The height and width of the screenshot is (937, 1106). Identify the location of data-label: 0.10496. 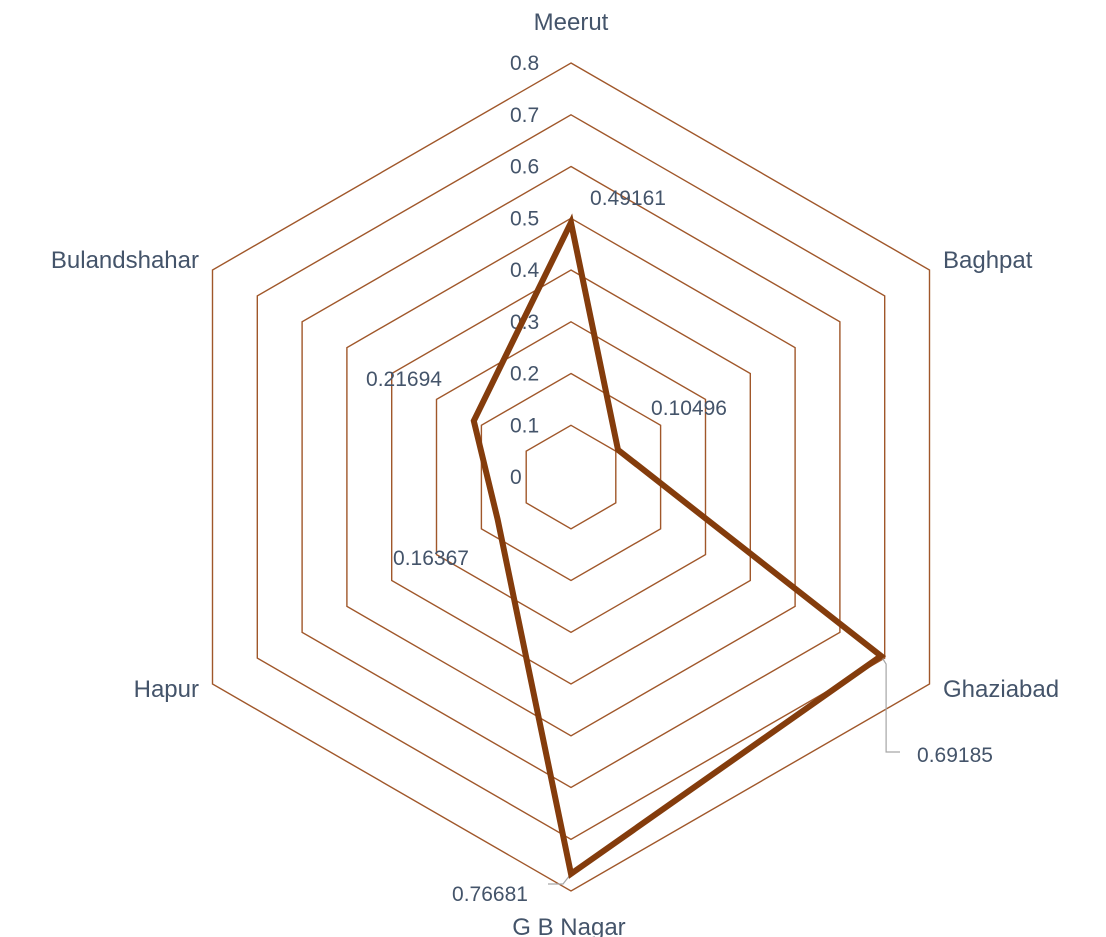
(689, 408).